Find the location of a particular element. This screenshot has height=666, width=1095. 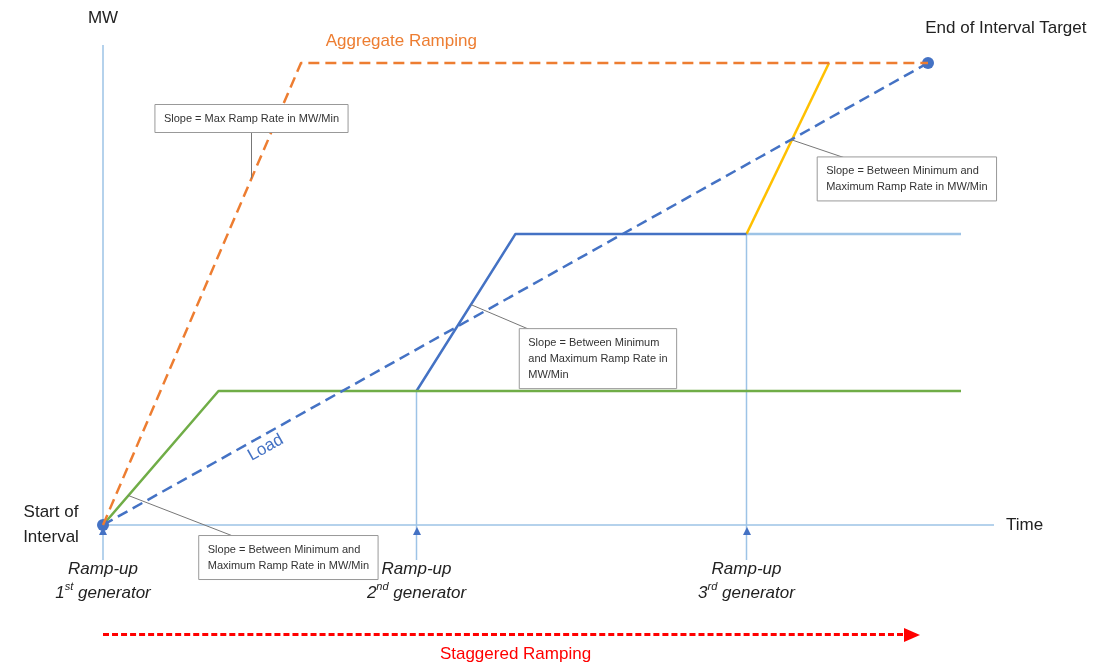

annotation: Slope = Max Ramp Rate in MW/Min is located at coordinates (251, 117).